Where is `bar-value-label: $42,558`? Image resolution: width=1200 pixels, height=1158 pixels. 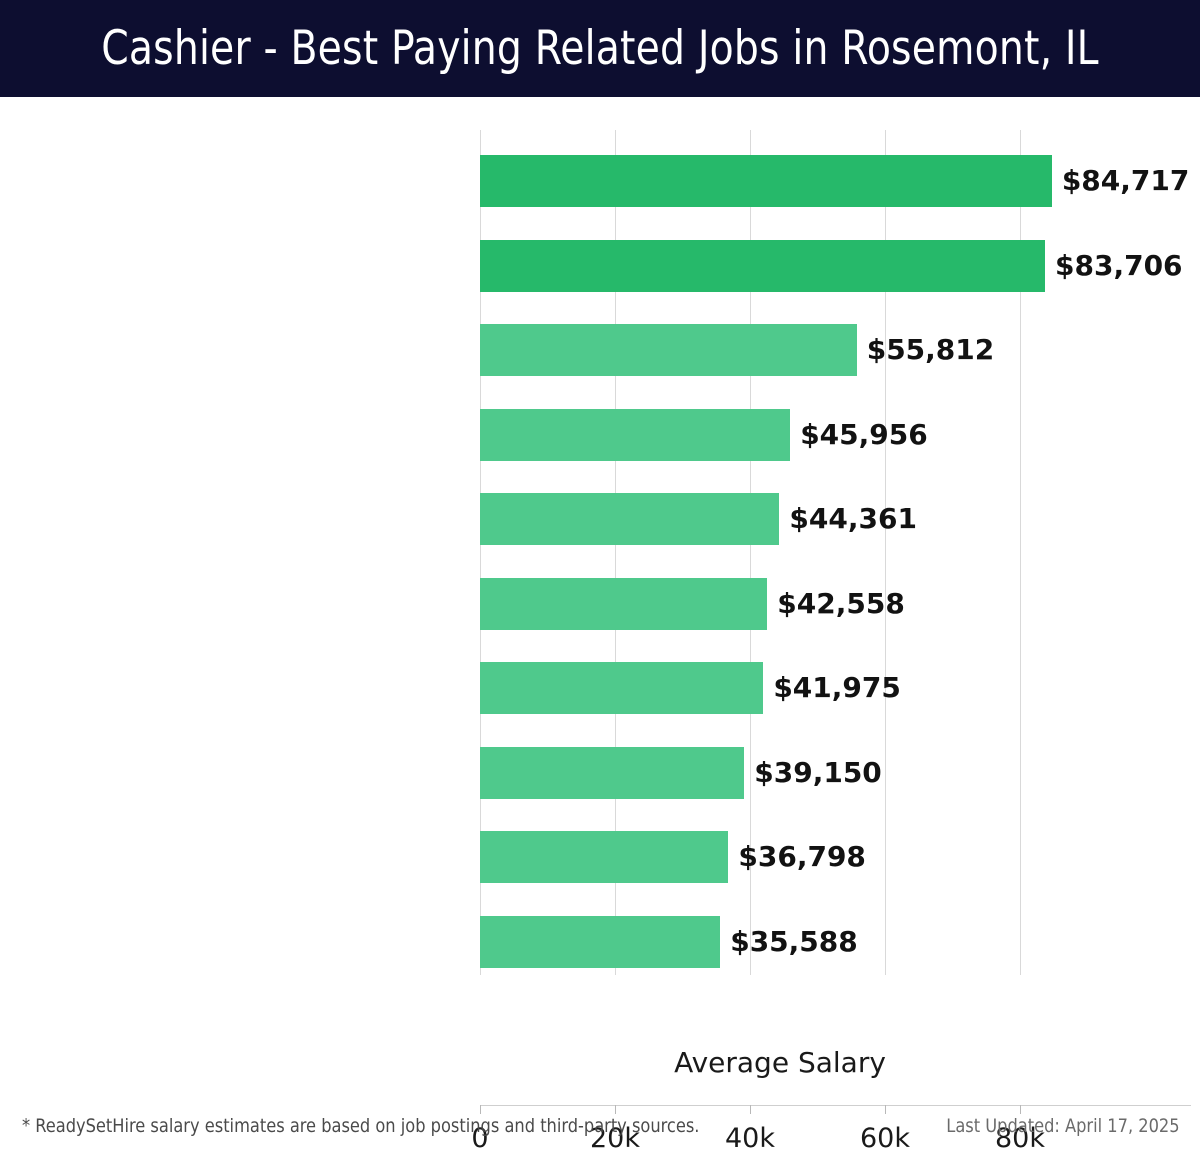
bar-value-label: $42,558 is located at coordinates (841, 603).